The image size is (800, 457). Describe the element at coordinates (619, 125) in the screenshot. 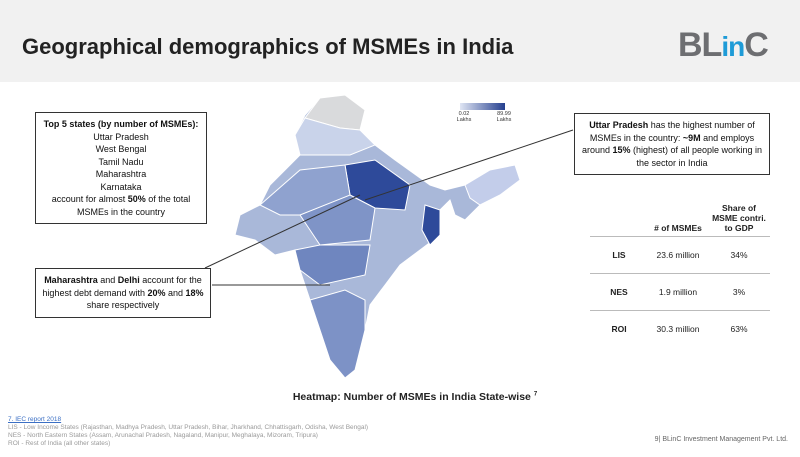

I see `bold-text: Uttar Pradesh` at that location.